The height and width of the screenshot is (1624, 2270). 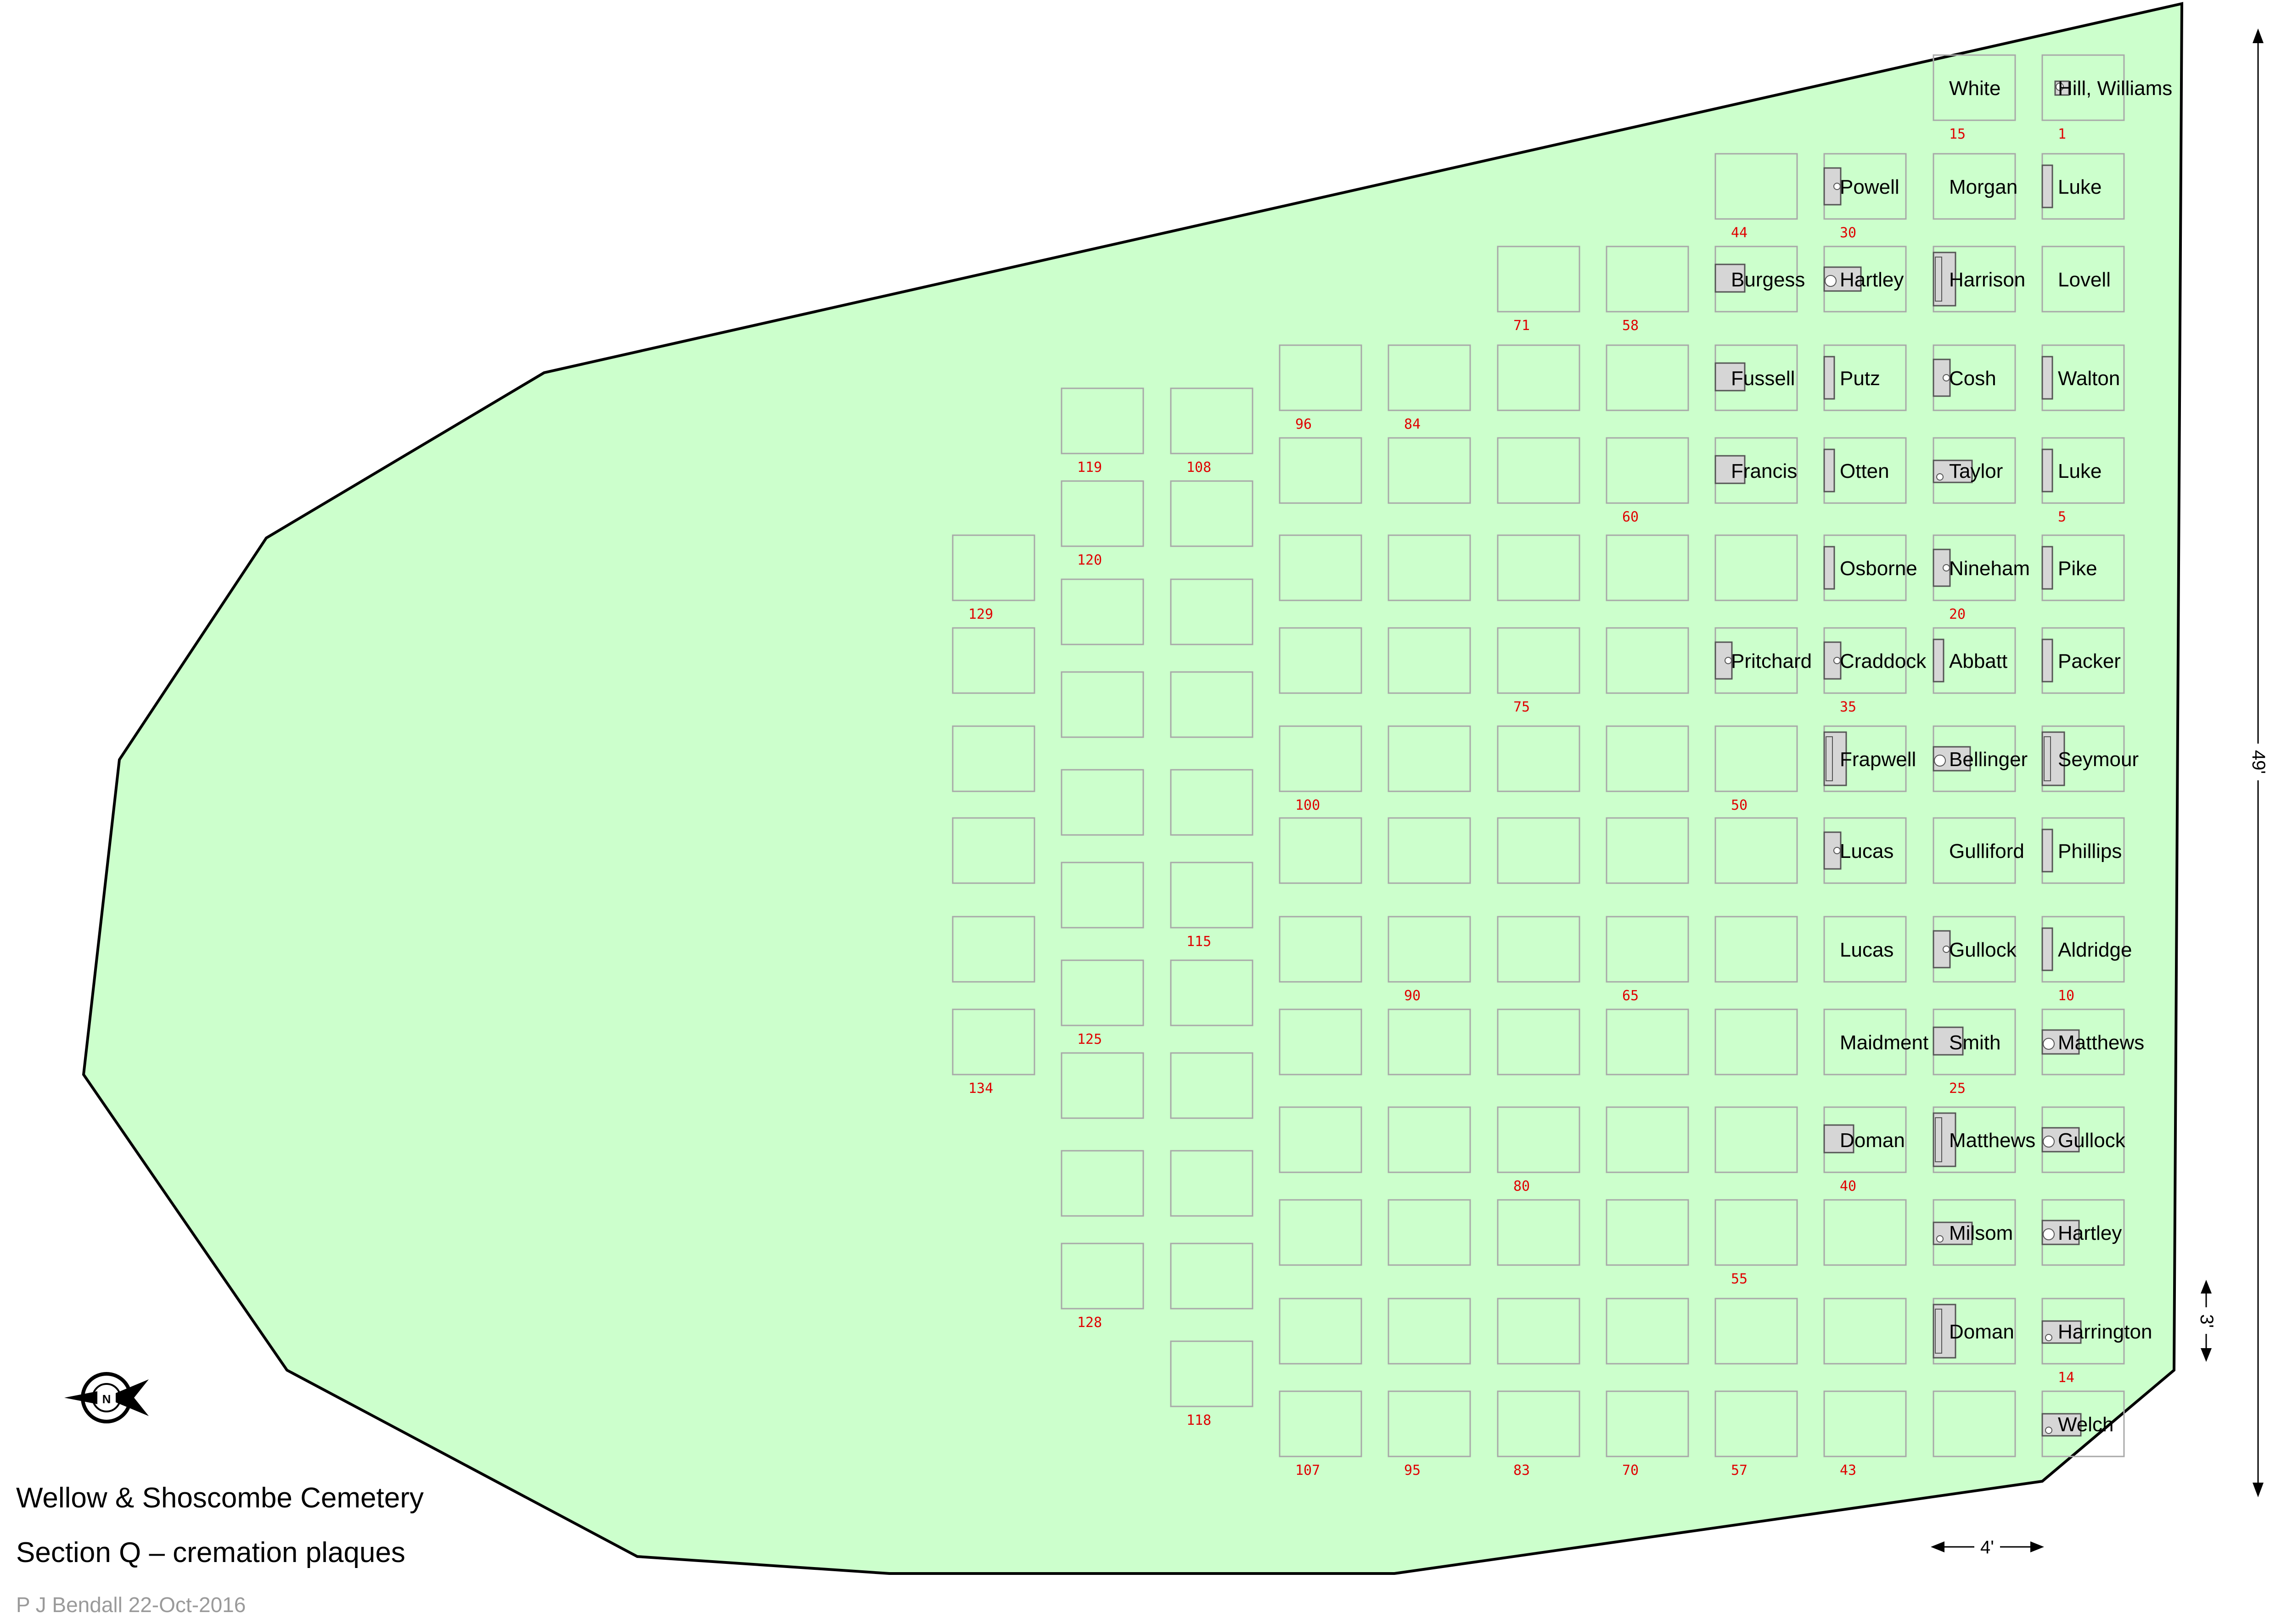 I want to click on plot-number: 125, so click(x=1089, y=1039).